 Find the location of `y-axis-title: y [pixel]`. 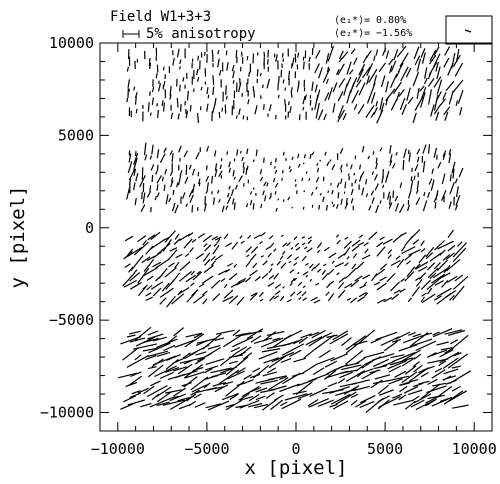

y-axis-title: y [pixel] is located at coordinates (18, 237).